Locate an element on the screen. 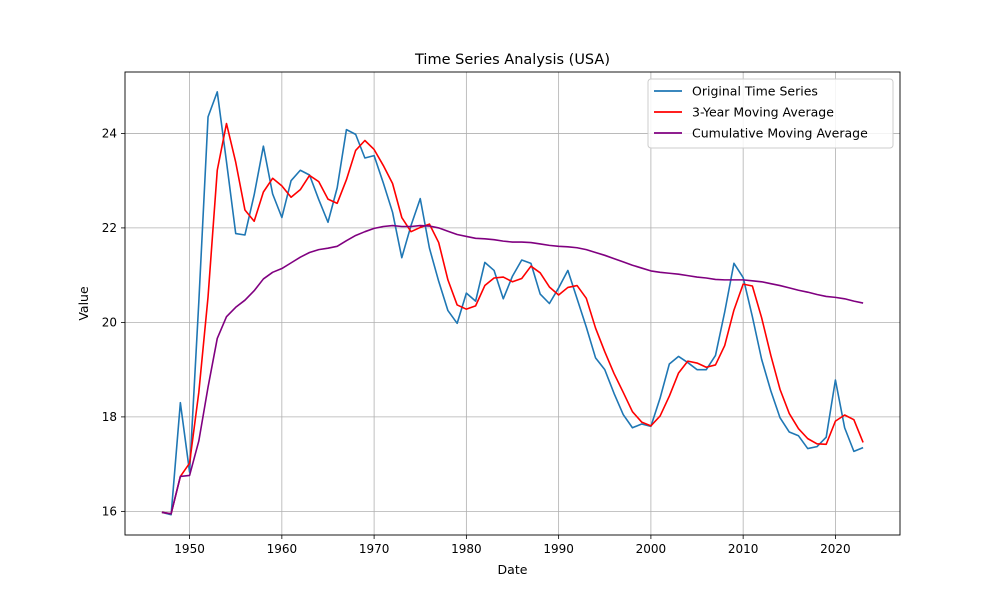 The width and height of the screenshot is (1000, 600). x-tick-label: 1960 is located at coordinates (282, 549).